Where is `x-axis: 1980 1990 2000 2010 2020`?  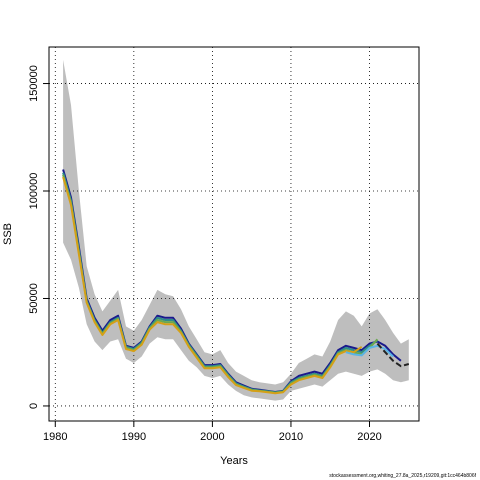
x-axis: 1980 1990 2000 2010 2020 is located at coordinates (212, 432).